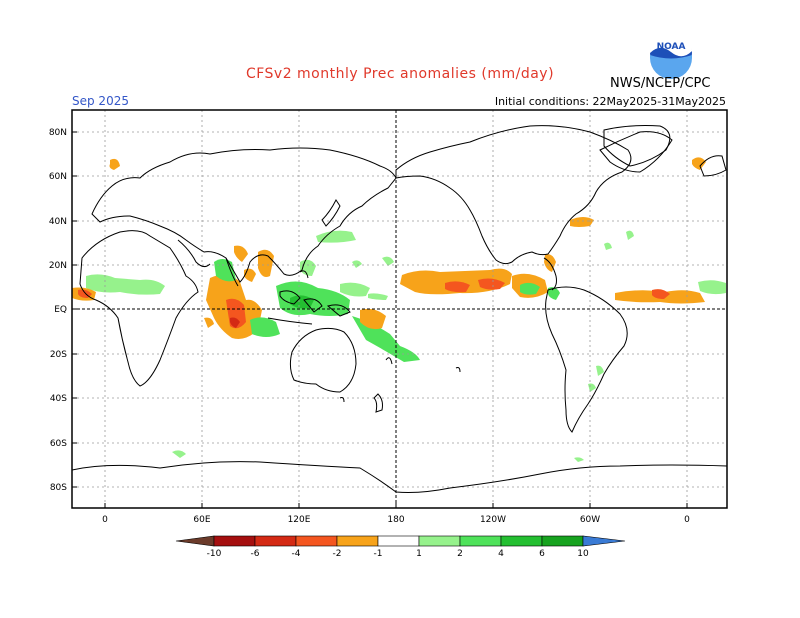 This screenshot has width=800, height=618. I want to click on latitude-labels: 80N 60N 40N 20N EQ 20S 40S 60S 80S, so click(58, 310).